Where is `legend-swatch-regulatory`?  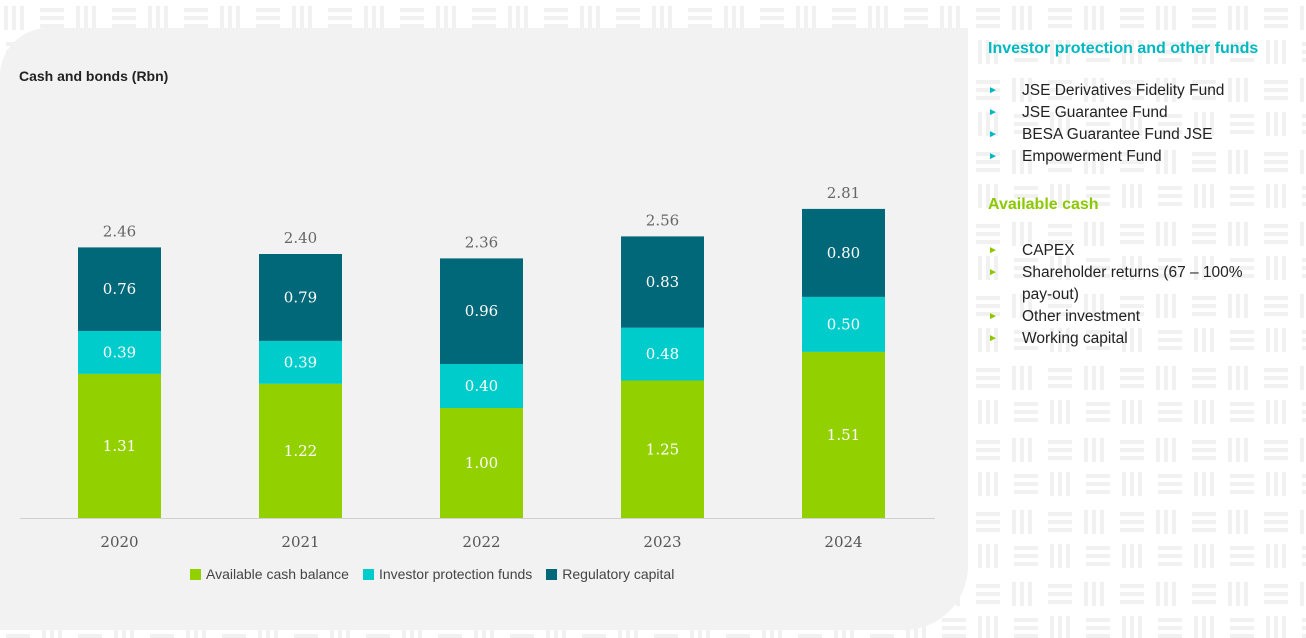 legend-swatch-regulatory is located at coordinates (552, 574).